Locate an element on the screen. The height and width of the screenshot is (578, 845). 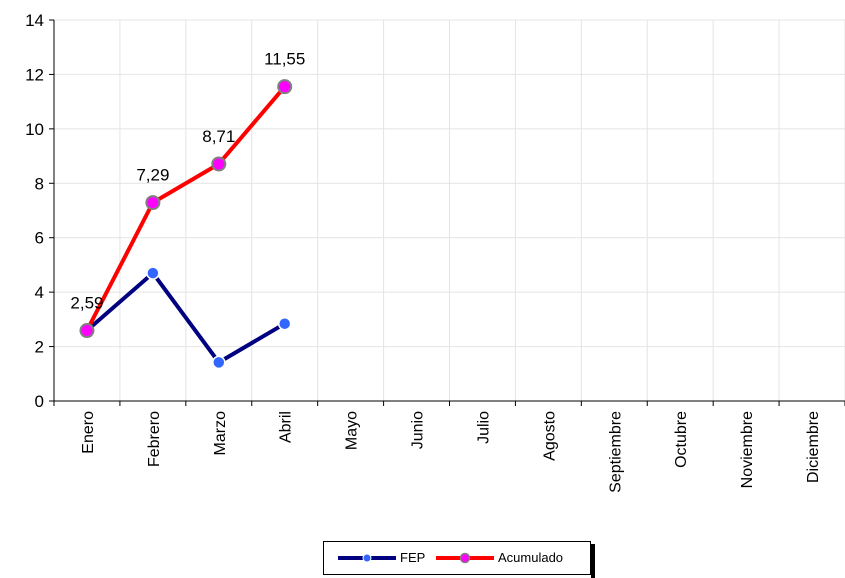
x-tick-label: Octubre is located at coordinates (681, 439).